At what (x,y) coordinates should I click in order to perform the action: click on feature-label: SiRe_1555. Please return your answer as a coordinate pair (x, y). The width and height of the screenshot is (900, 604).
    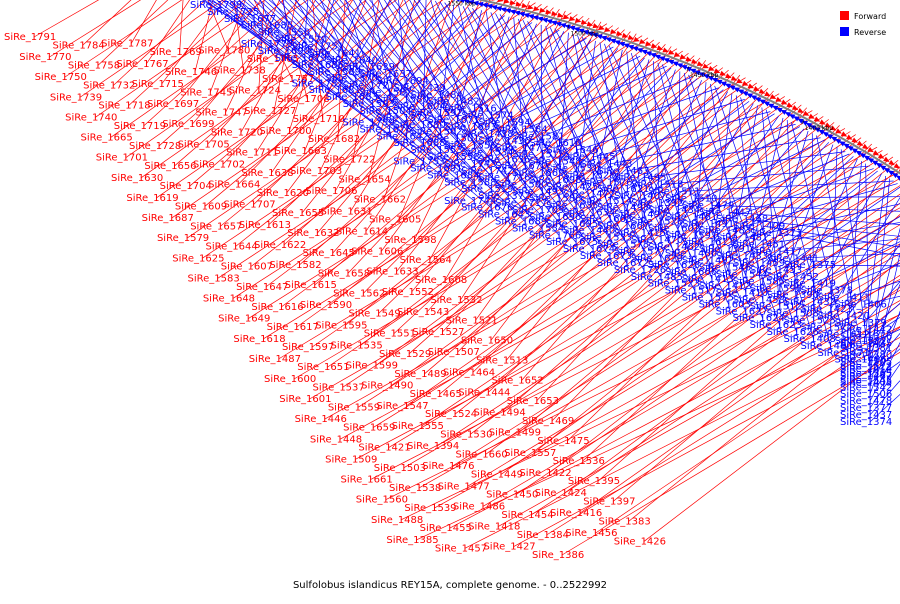
    Looking at the image, I should click on (418, 426).